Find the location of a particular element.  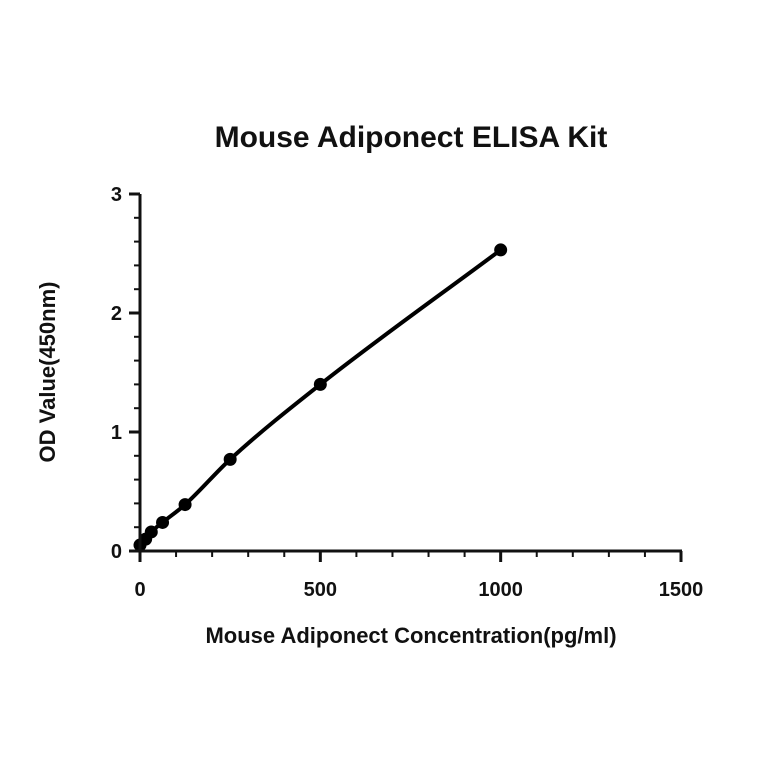

x-axis: 0 500 1000 1500 is located at coordinates (419, 575).